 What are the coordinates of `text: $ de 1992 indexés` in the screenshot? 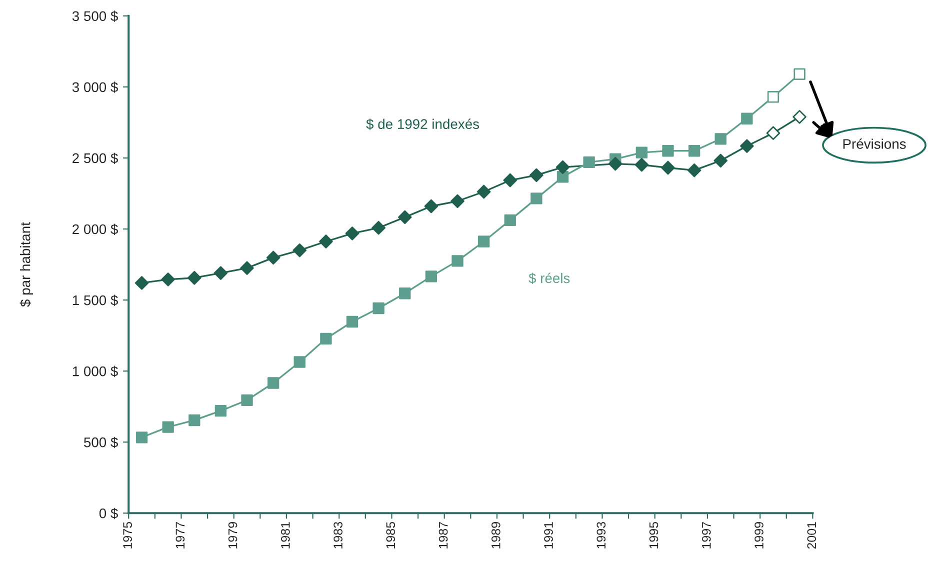 It's located at (423, 124).